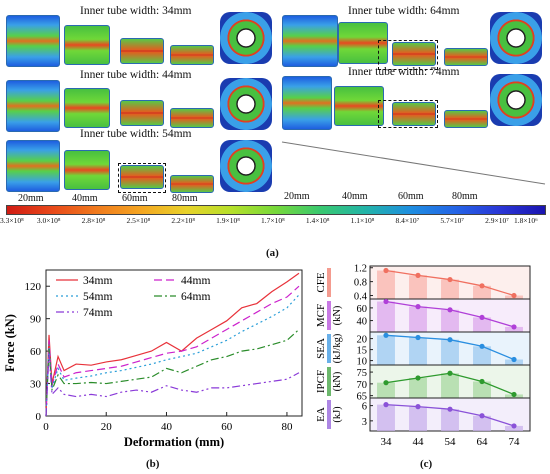 Image resolution: width=550 pixels, height=474 pixels. Describe the element at coordinates (153, 464) in the screenshot. I see `panel-b-caption: (b)` at that location.